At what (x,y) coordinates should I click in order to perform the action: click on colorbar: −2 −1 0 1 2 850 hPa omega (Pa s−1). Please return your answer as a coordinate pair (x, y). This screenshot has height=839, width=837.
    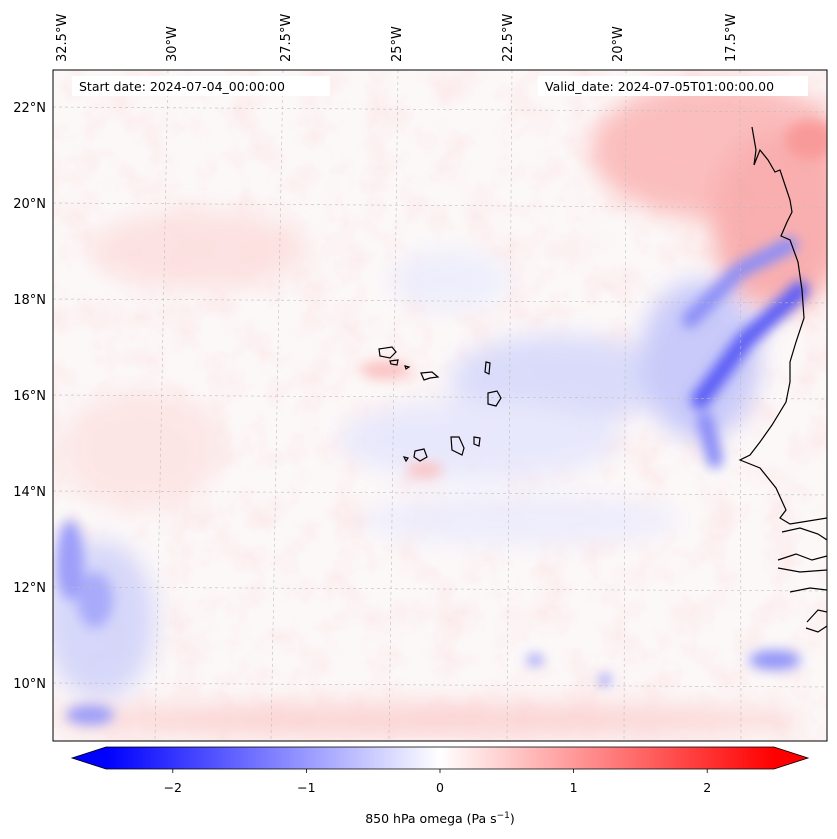
    Looking at the image, I should click on (440, 786).